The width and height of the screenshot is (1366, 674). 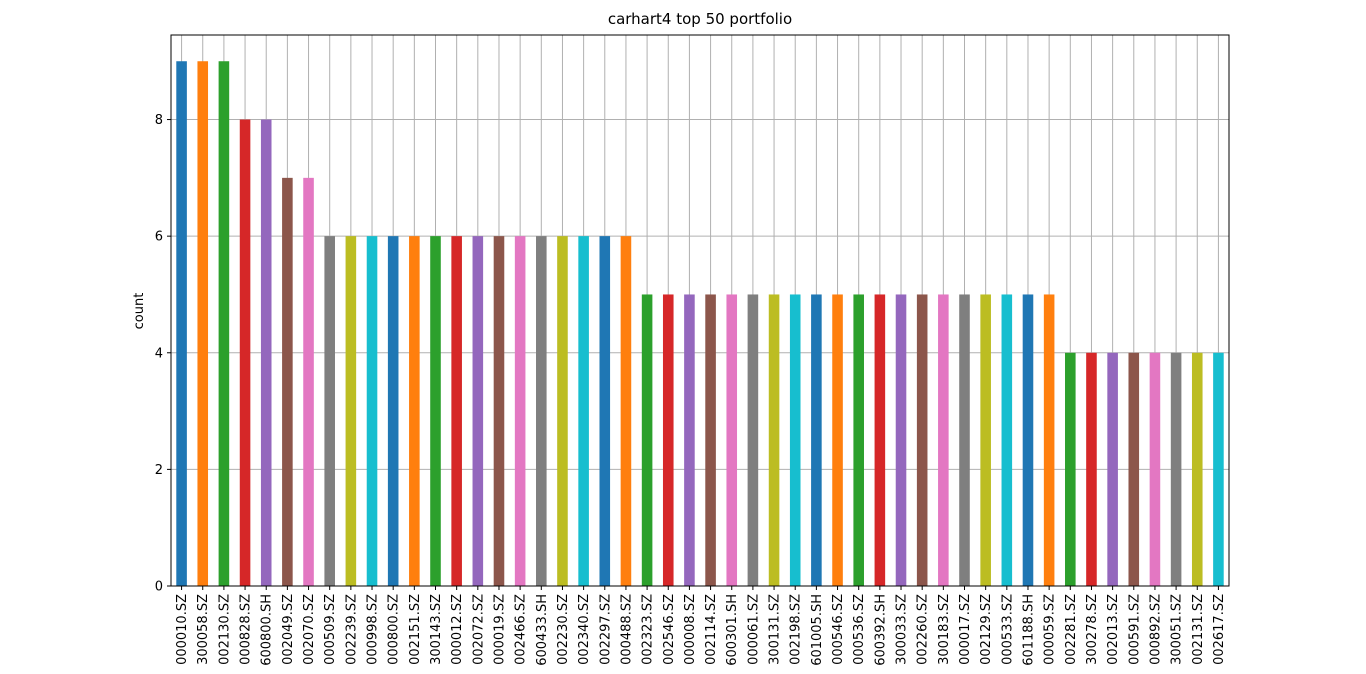 I want to click on x-tick-label: 000010.SZ, so click(x=182, y=629).